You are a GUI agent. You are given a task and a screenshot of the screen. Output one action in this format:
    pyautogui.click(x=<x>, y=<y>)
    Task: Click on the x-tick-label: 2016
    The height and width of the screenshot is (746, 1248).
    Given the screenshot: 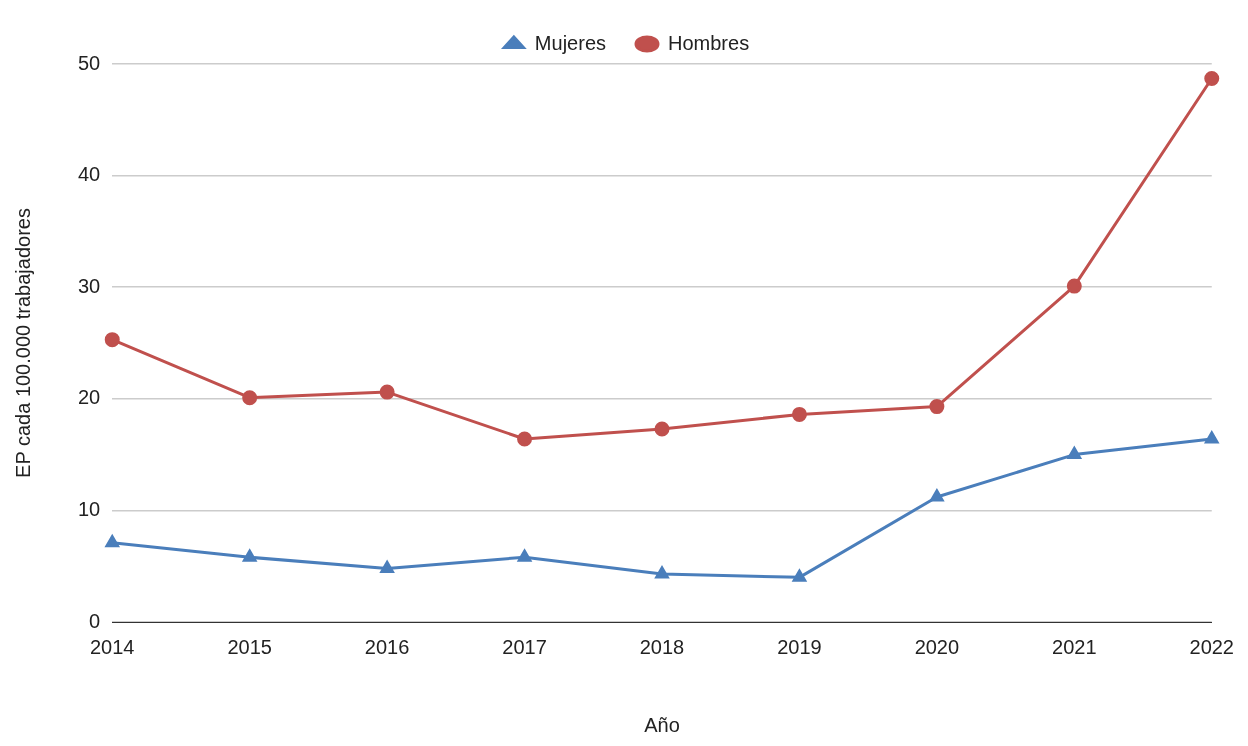 What is the action you would take?
    pyautogui.click(x=387, y=646)
    